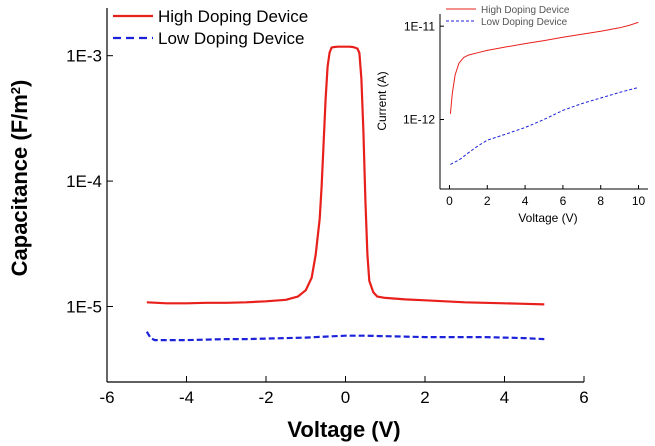 This screenshot has width=655, height=446. I want to click on inset-x-tick-label: 10, so click(639, 201).